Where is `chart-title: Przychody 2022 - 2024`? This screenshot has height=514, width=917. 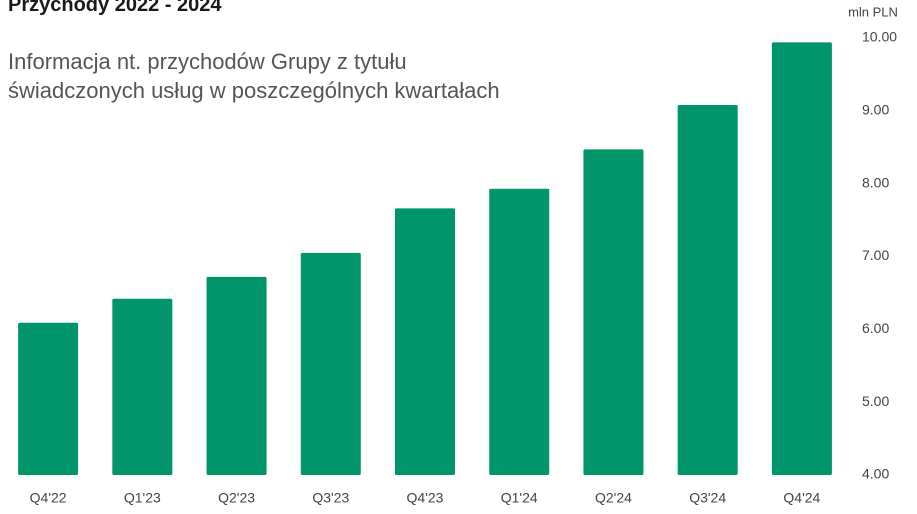 chart-title: Przychody 2022 - 2024 is located at coordinates (115, 8).